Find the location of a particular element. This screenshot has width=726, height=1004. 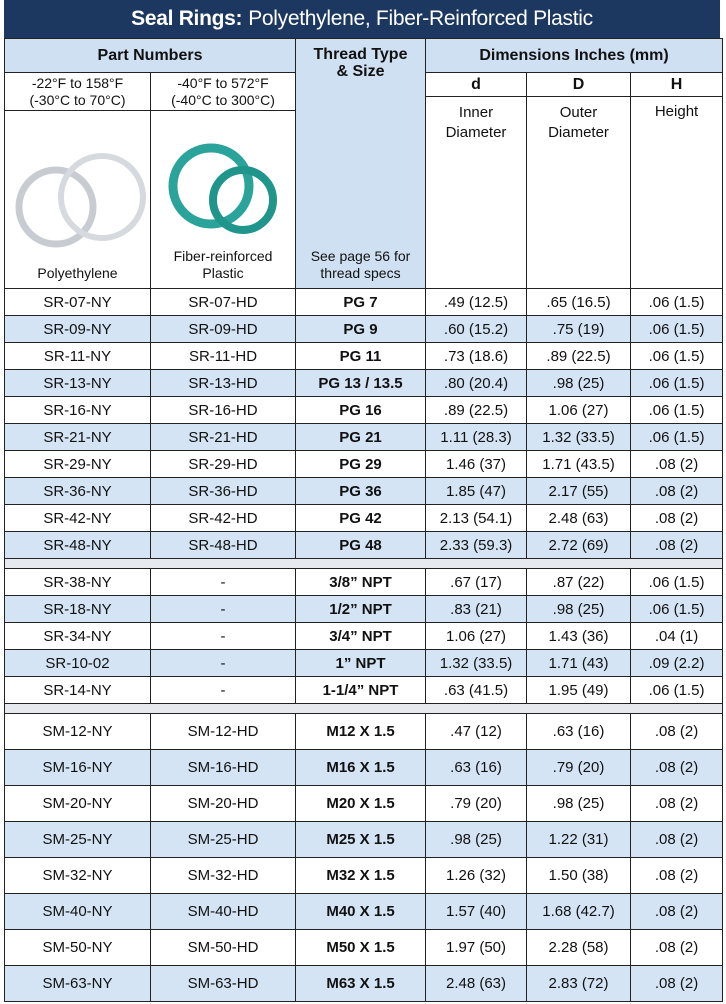

inner-d: 1.46 (37) is located at coordinates (476, 464).